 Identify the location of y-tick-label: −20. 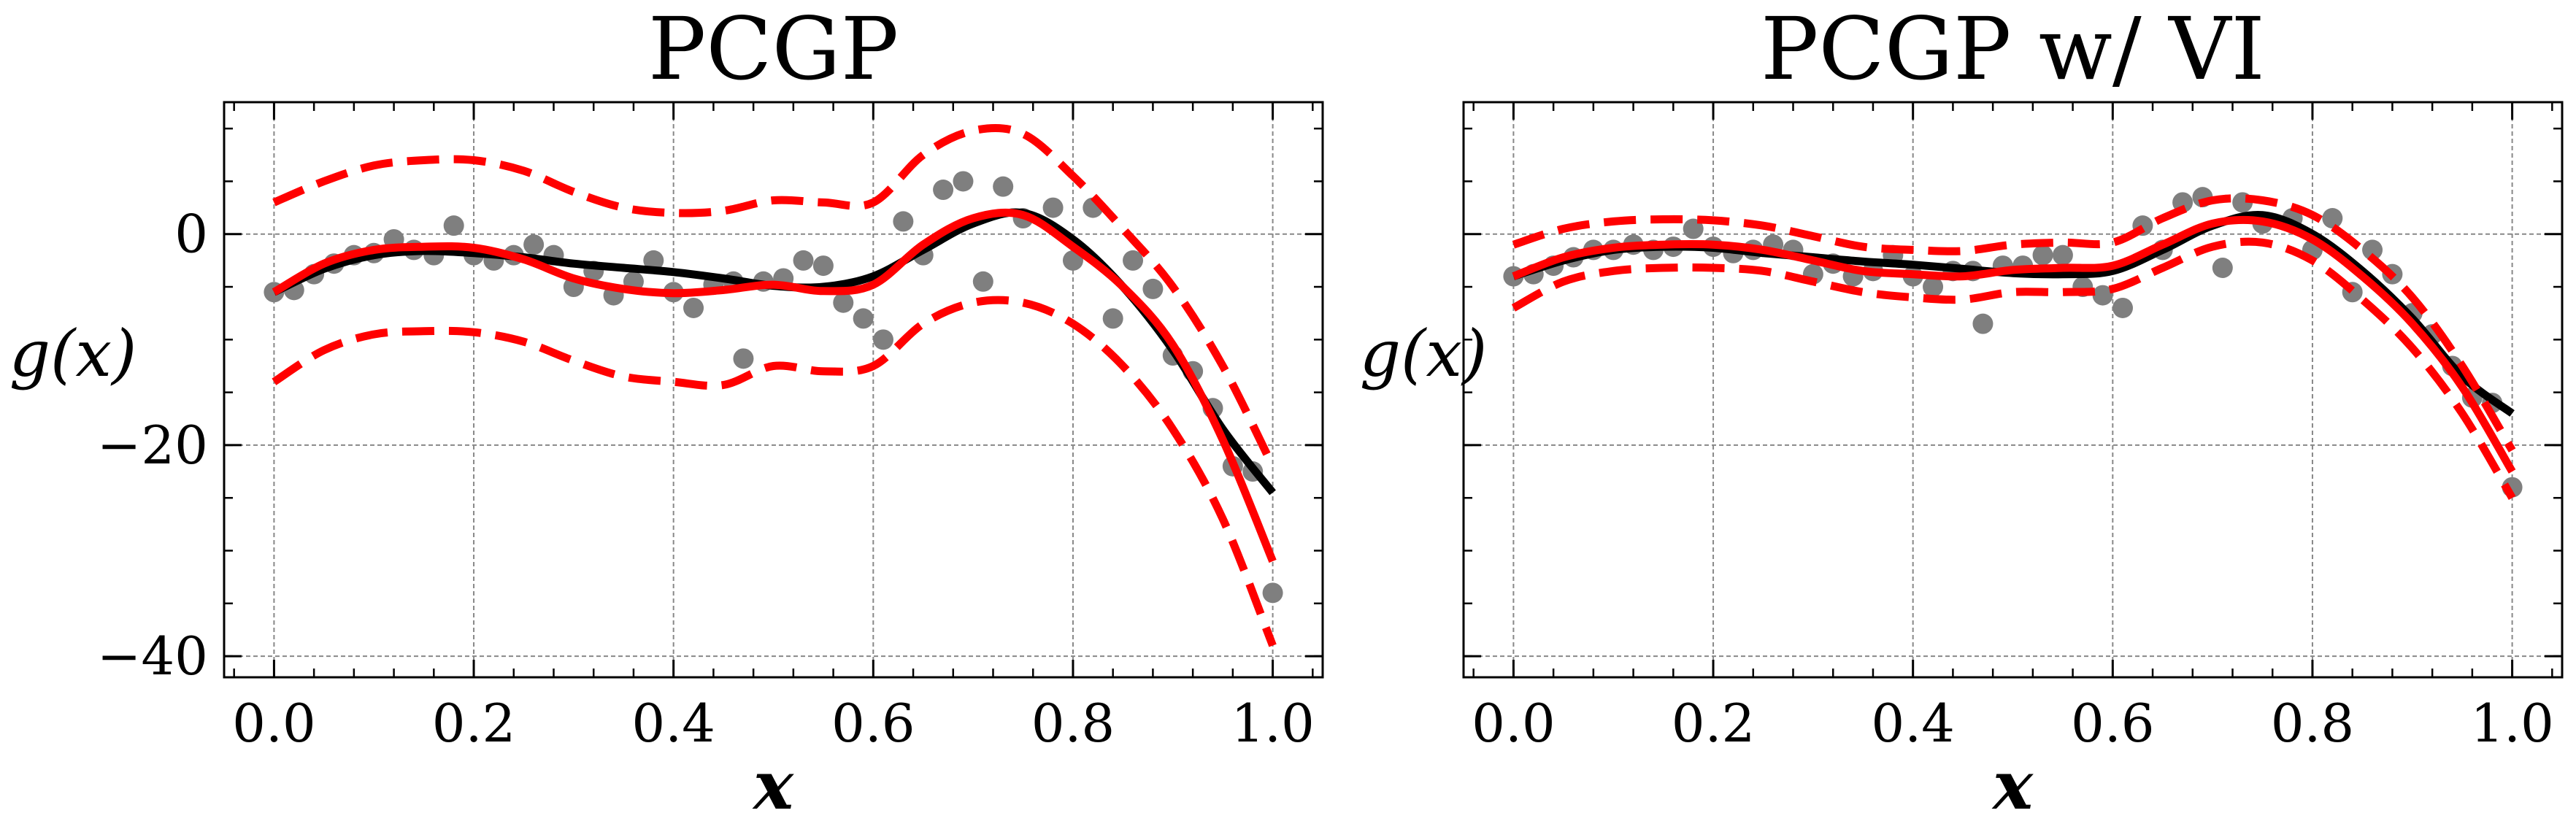
(152, 446).